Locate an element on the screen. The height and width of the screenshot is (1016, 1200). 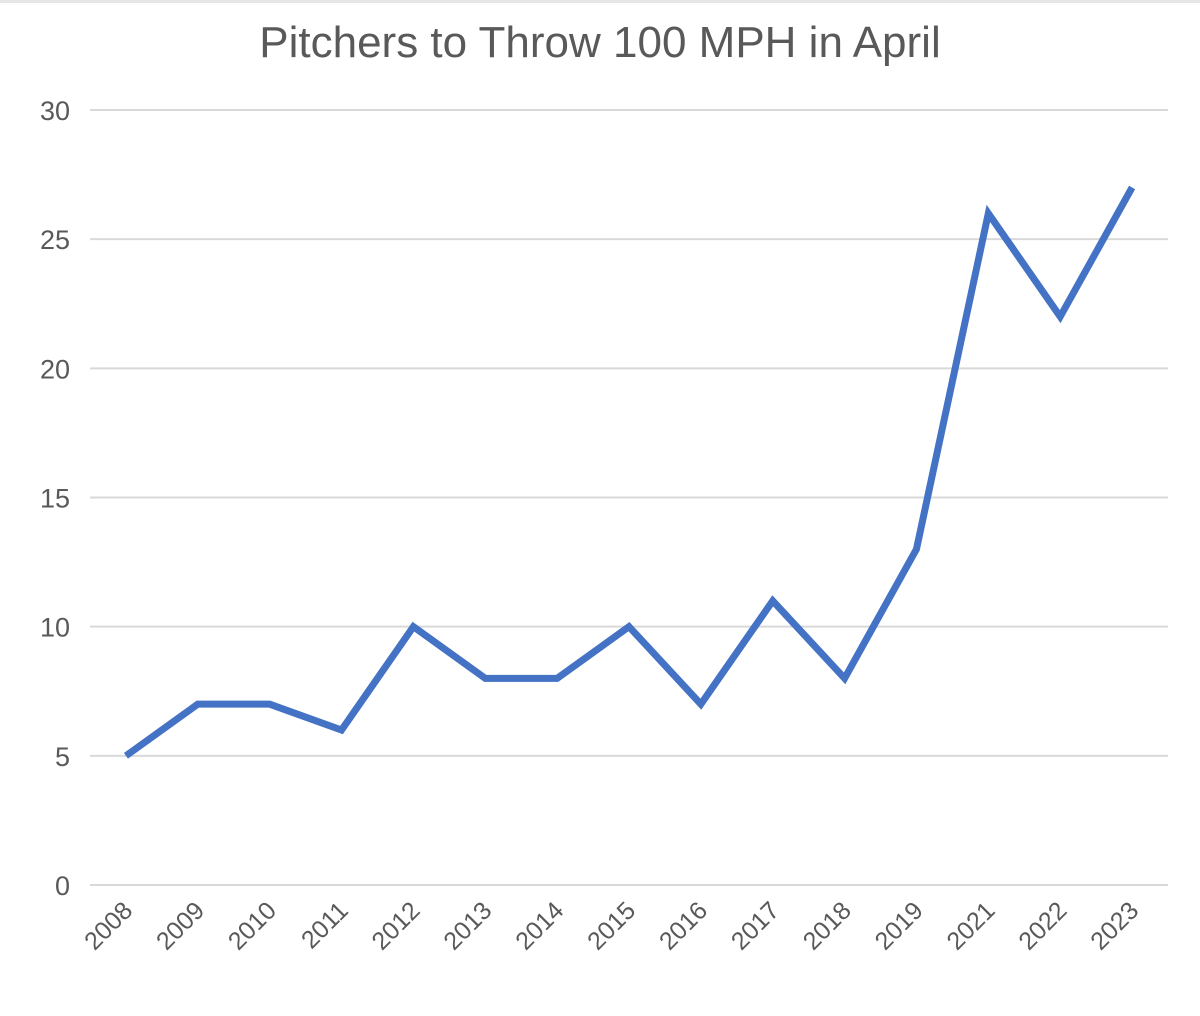
y-tick-label: 20 is located at coordinates (55, 369).